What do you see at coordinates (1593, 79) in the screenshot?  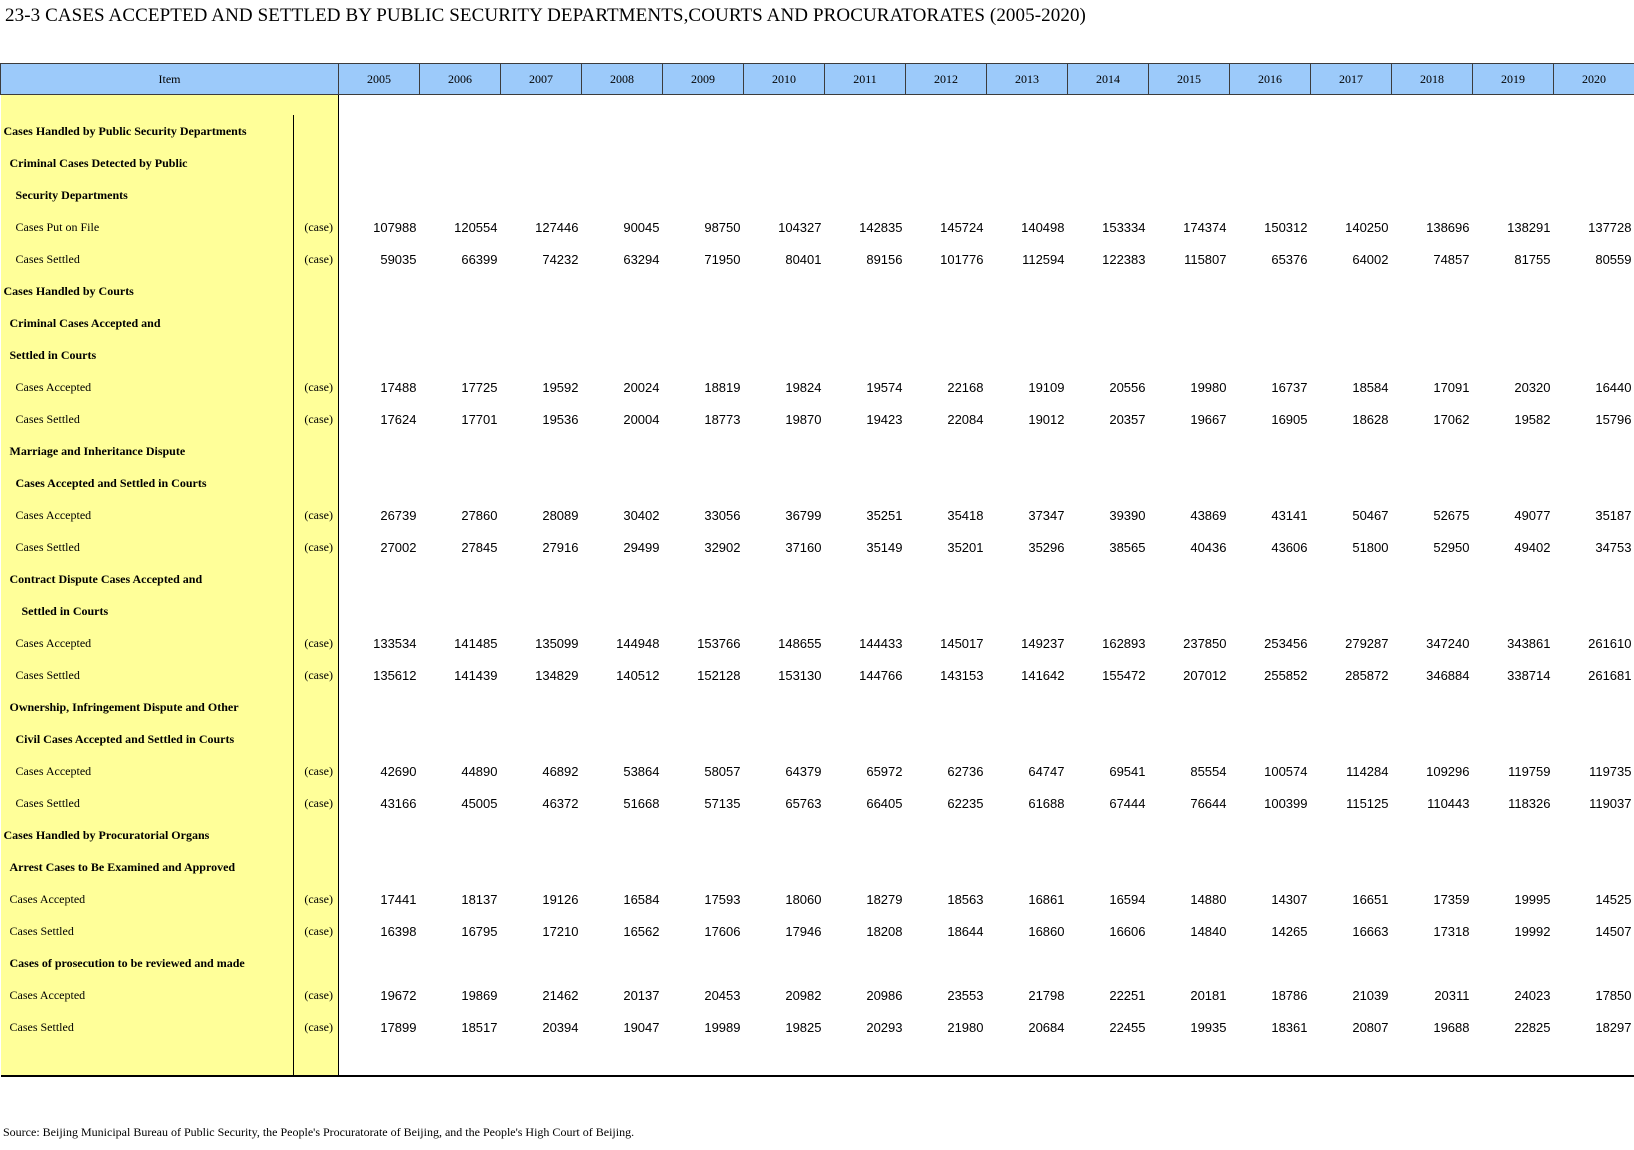 I see `year-header: 2020` at bounding box center [1593, 79].